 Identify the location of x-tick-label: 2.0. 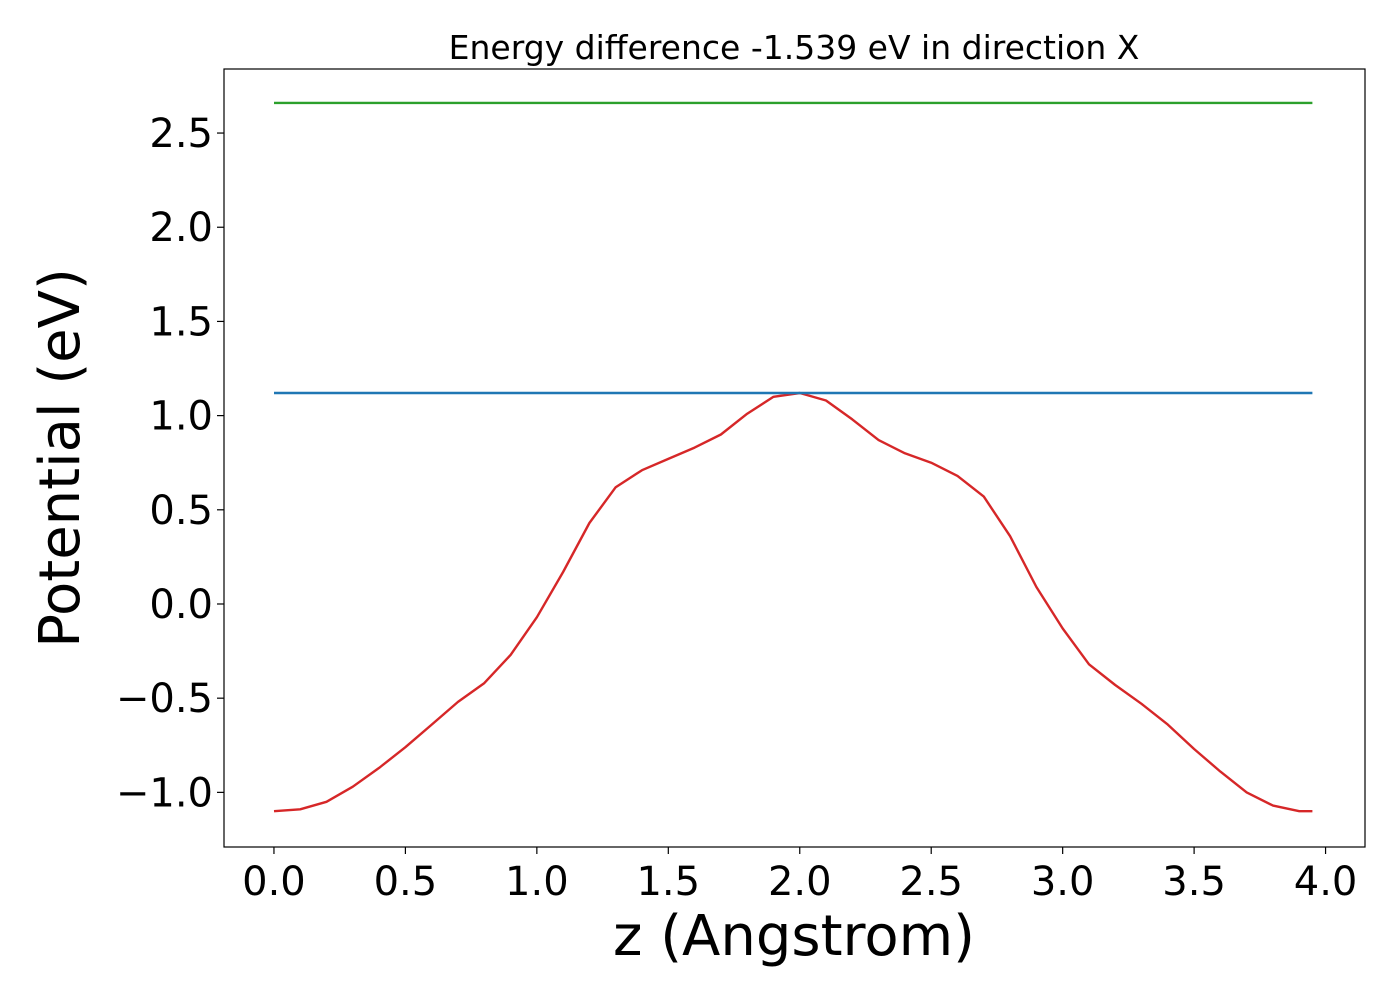
(800, 882).